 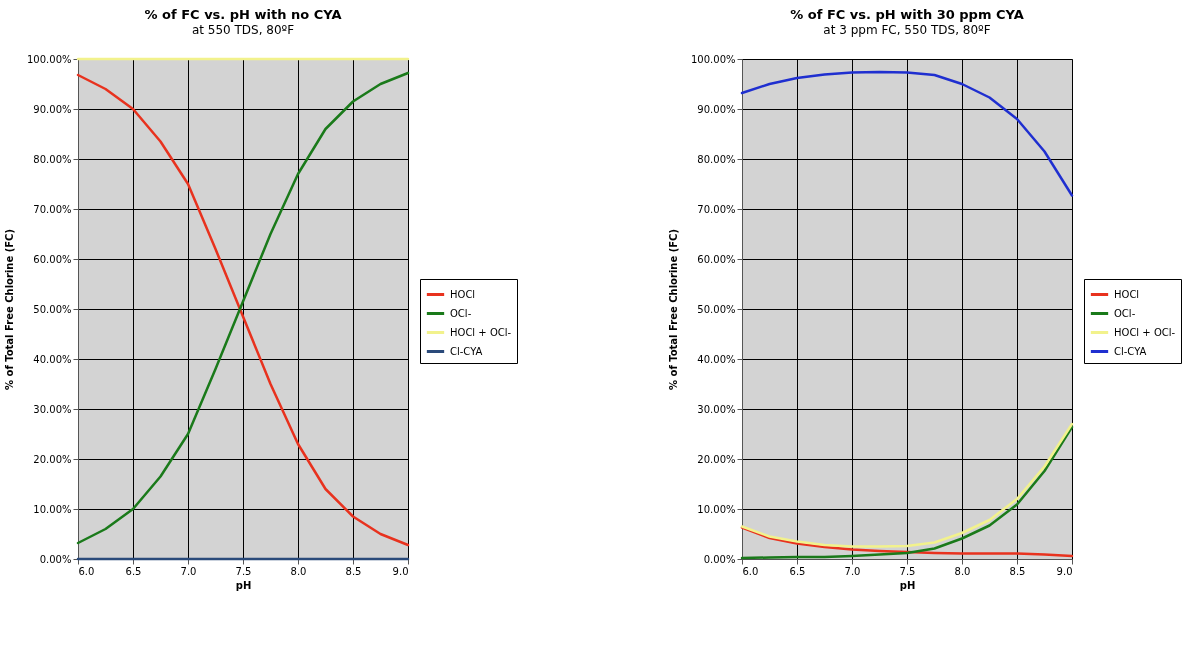 What do you see at coordinates (243, 14) in the screenshot?
I see `chart-title: % of FC vs. pH with no CYA` at bounding box center [243, 14].